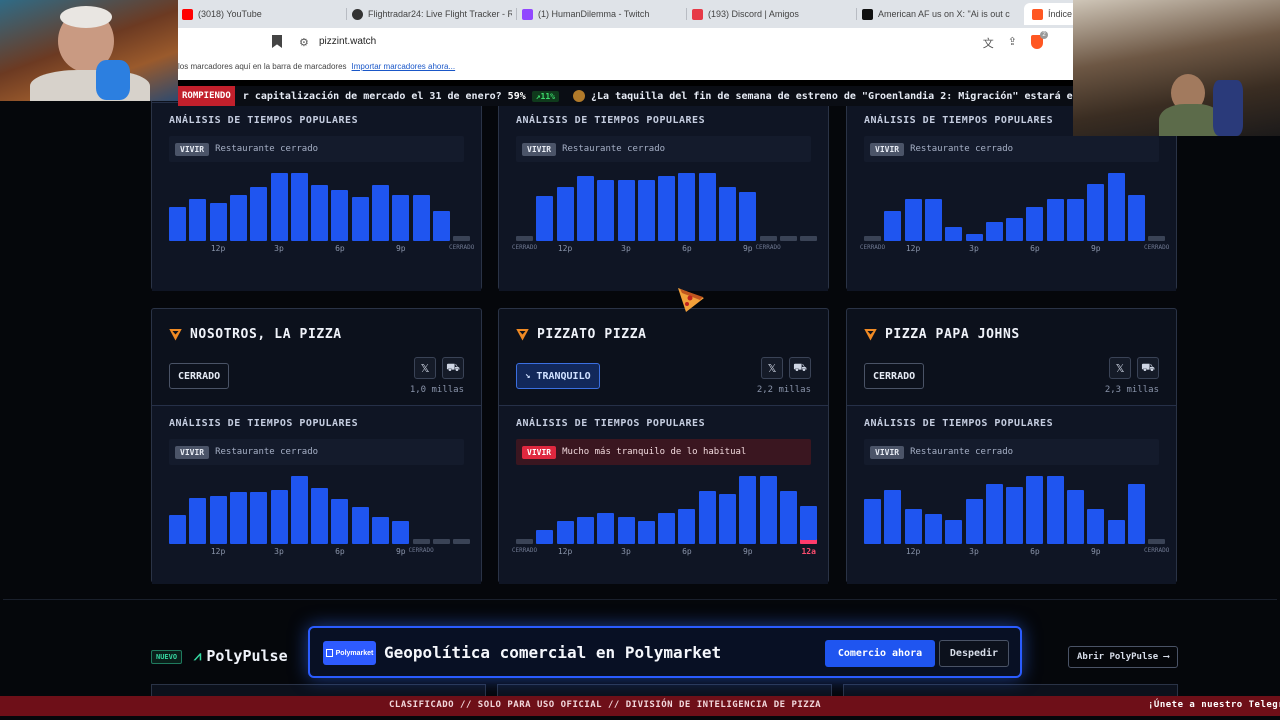 This screenshot has width=1280, height=720. What do you see at coordinates (277, 41) in the screenshot?
I see `bookmark-icon` at bounding box center [277, 41].